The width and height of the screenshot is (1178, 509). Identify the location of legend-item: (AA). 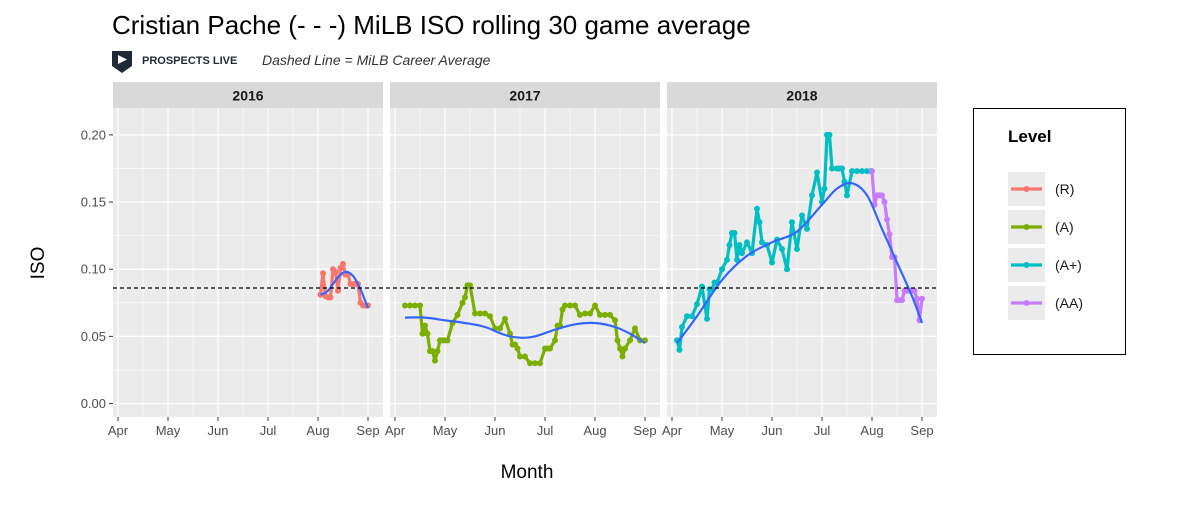
(1045, 303).